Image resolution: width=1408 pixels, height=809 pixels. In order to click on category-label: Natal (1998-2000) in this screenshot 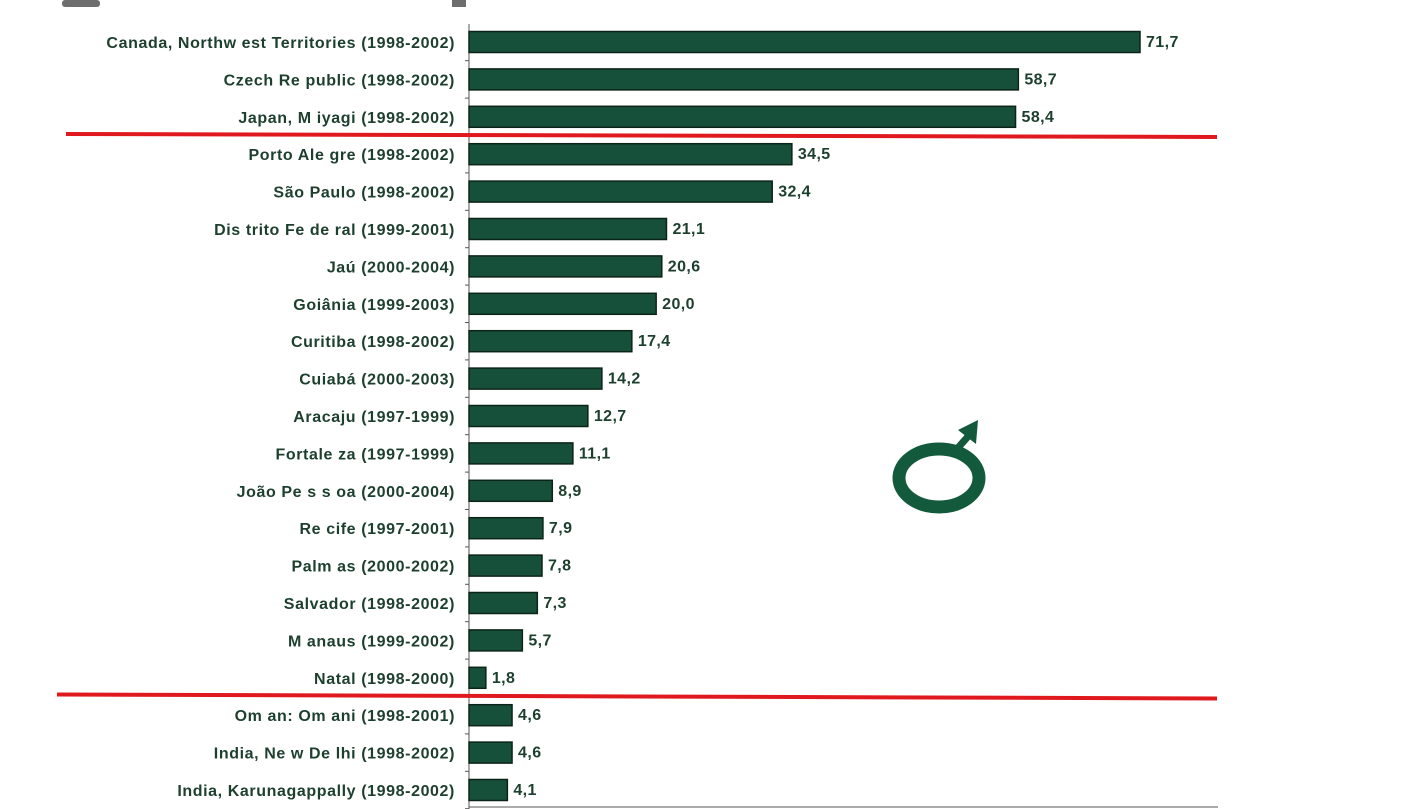, I will do `click(384, 679)`.